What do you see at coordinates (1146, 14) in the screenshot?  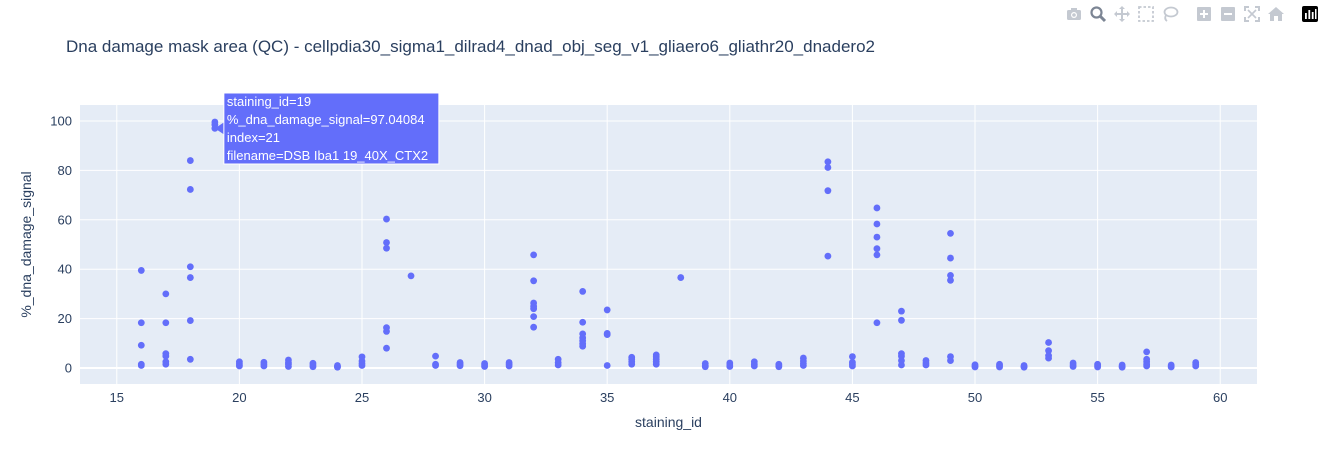 I see `box-select-button` at bounding box center [1146, 14].